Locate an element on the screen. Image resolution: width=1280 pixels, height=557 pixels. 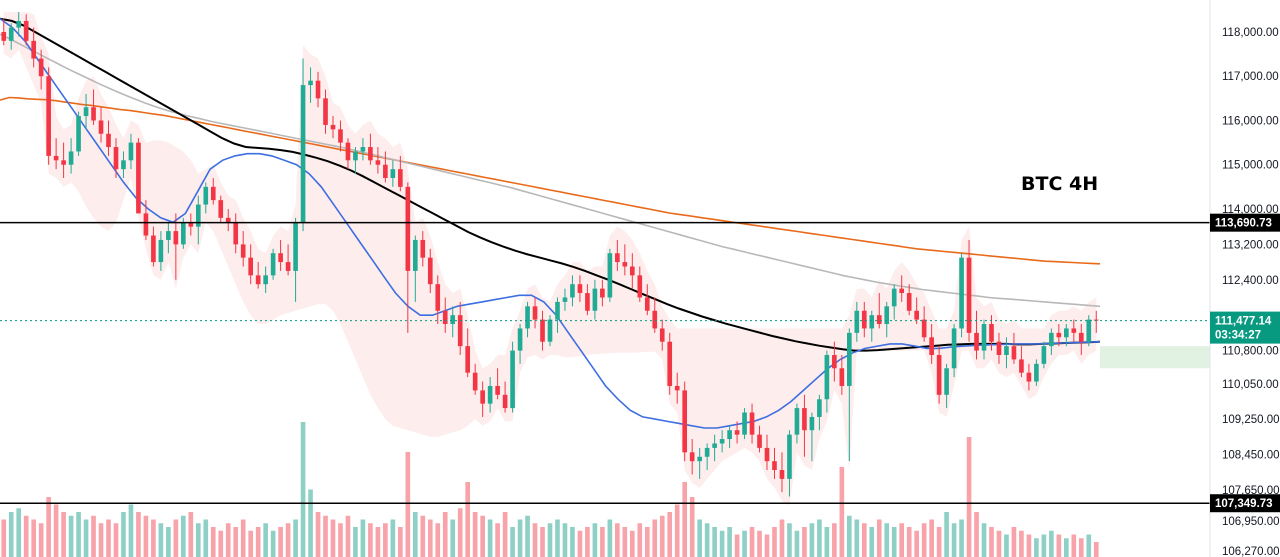
price-tick-label: 113,200.00 is located at coordinates (1250, 245).